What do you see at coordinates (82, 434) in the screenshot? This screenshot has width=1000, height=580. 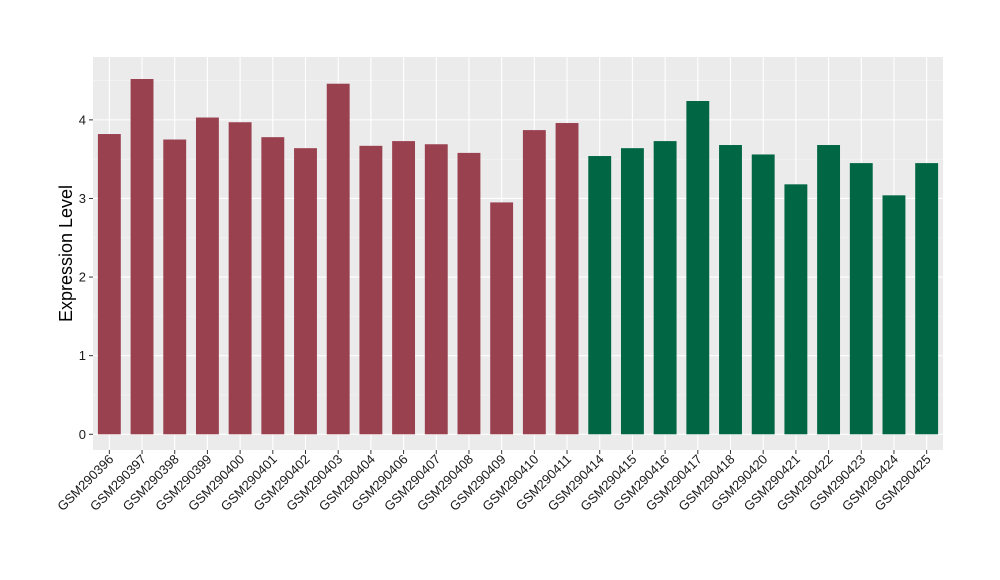 I see `y-tick-label: 0` at bounding box center [82, 434].